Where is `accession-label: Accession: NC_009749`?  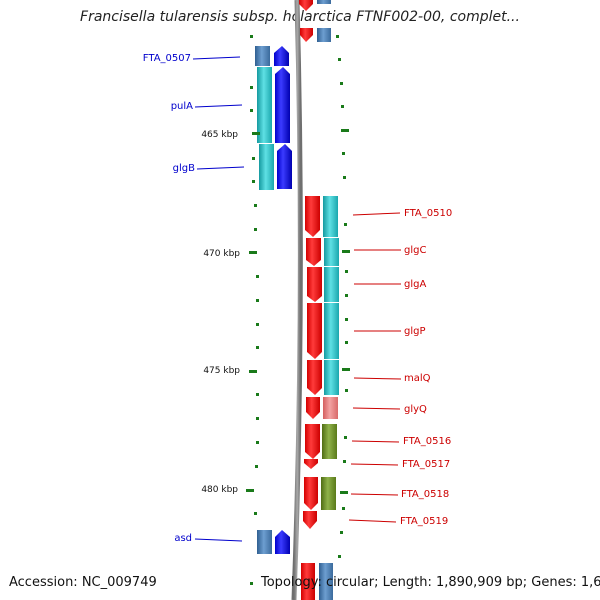 accession-label: Accession: NC_009749 is located at coordinates (83, 582).